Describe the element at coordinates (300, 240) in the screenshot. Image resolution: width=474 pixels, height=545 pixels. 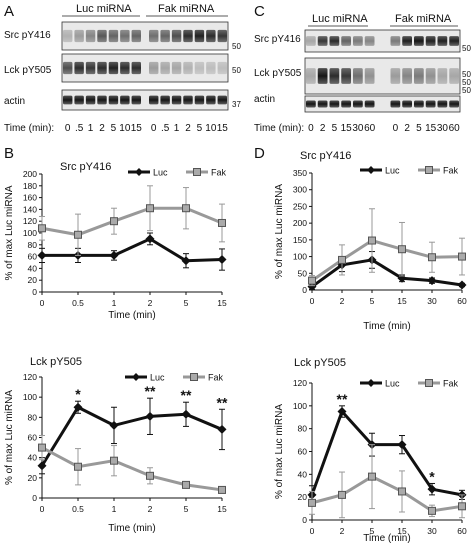
I see `y-tick-label: 150` at that location.